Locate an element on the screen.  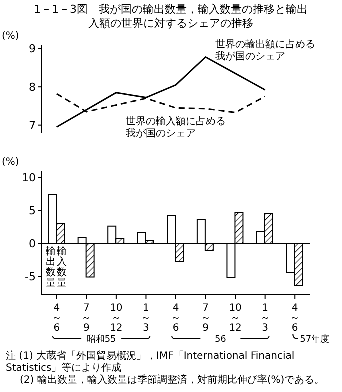
y-tick-label: -5 is located at coordinates (30, 277).